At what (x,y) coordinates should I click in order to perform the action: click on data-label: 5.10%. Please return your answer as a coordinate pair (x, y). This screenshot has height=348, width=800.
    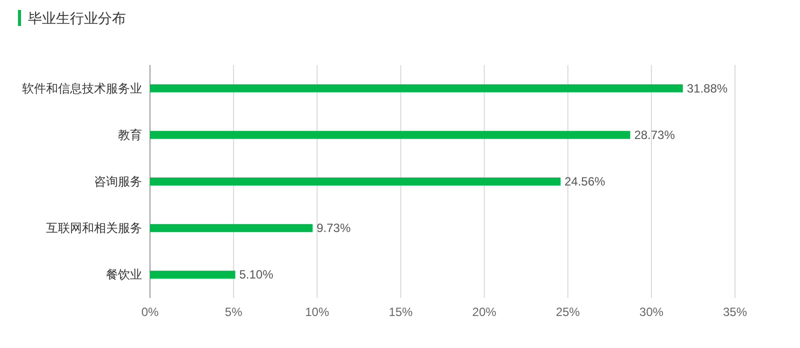
    Looking at the image, I should click on (256, 275).